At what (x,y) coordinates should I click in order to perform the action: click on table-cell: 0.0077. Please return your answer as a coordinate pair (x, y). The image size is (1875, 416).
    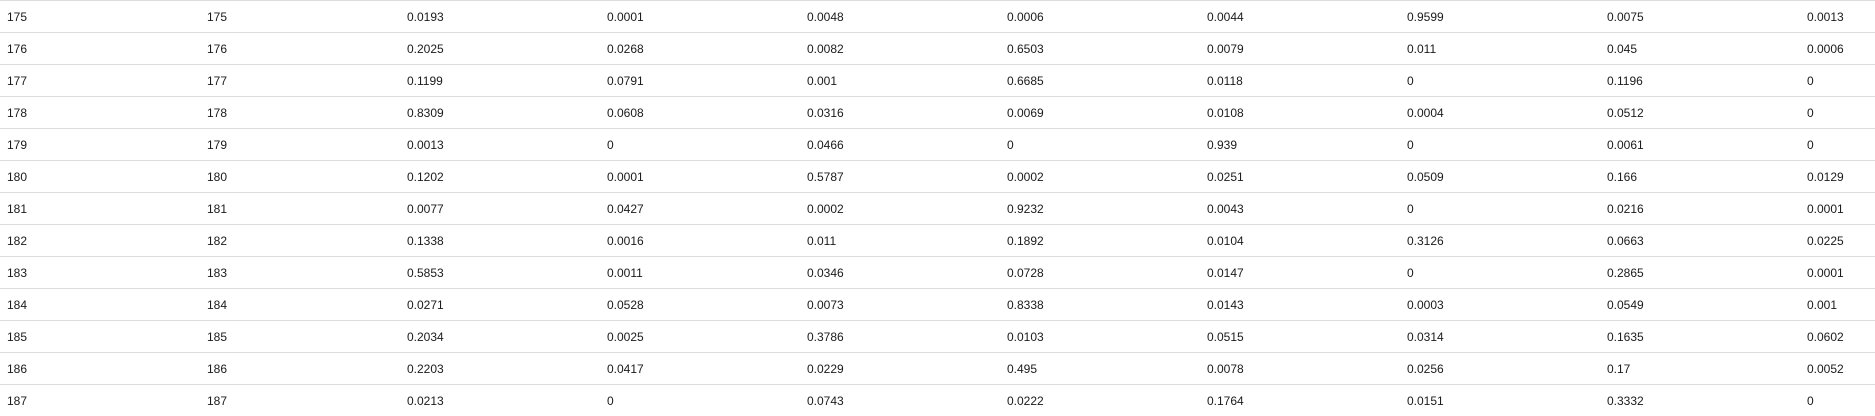
    Looking at the image, I should click on (500, 209).